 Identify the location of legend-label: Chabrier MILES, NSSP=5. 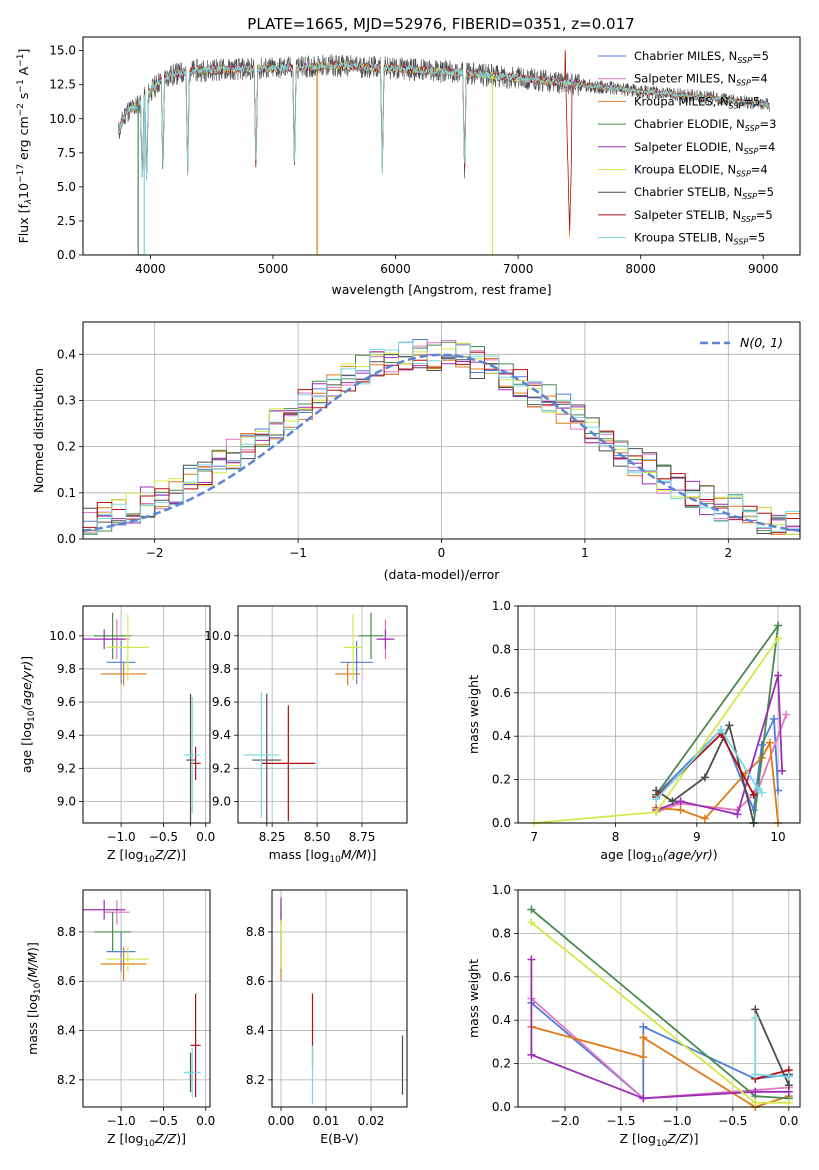
(701, 57).